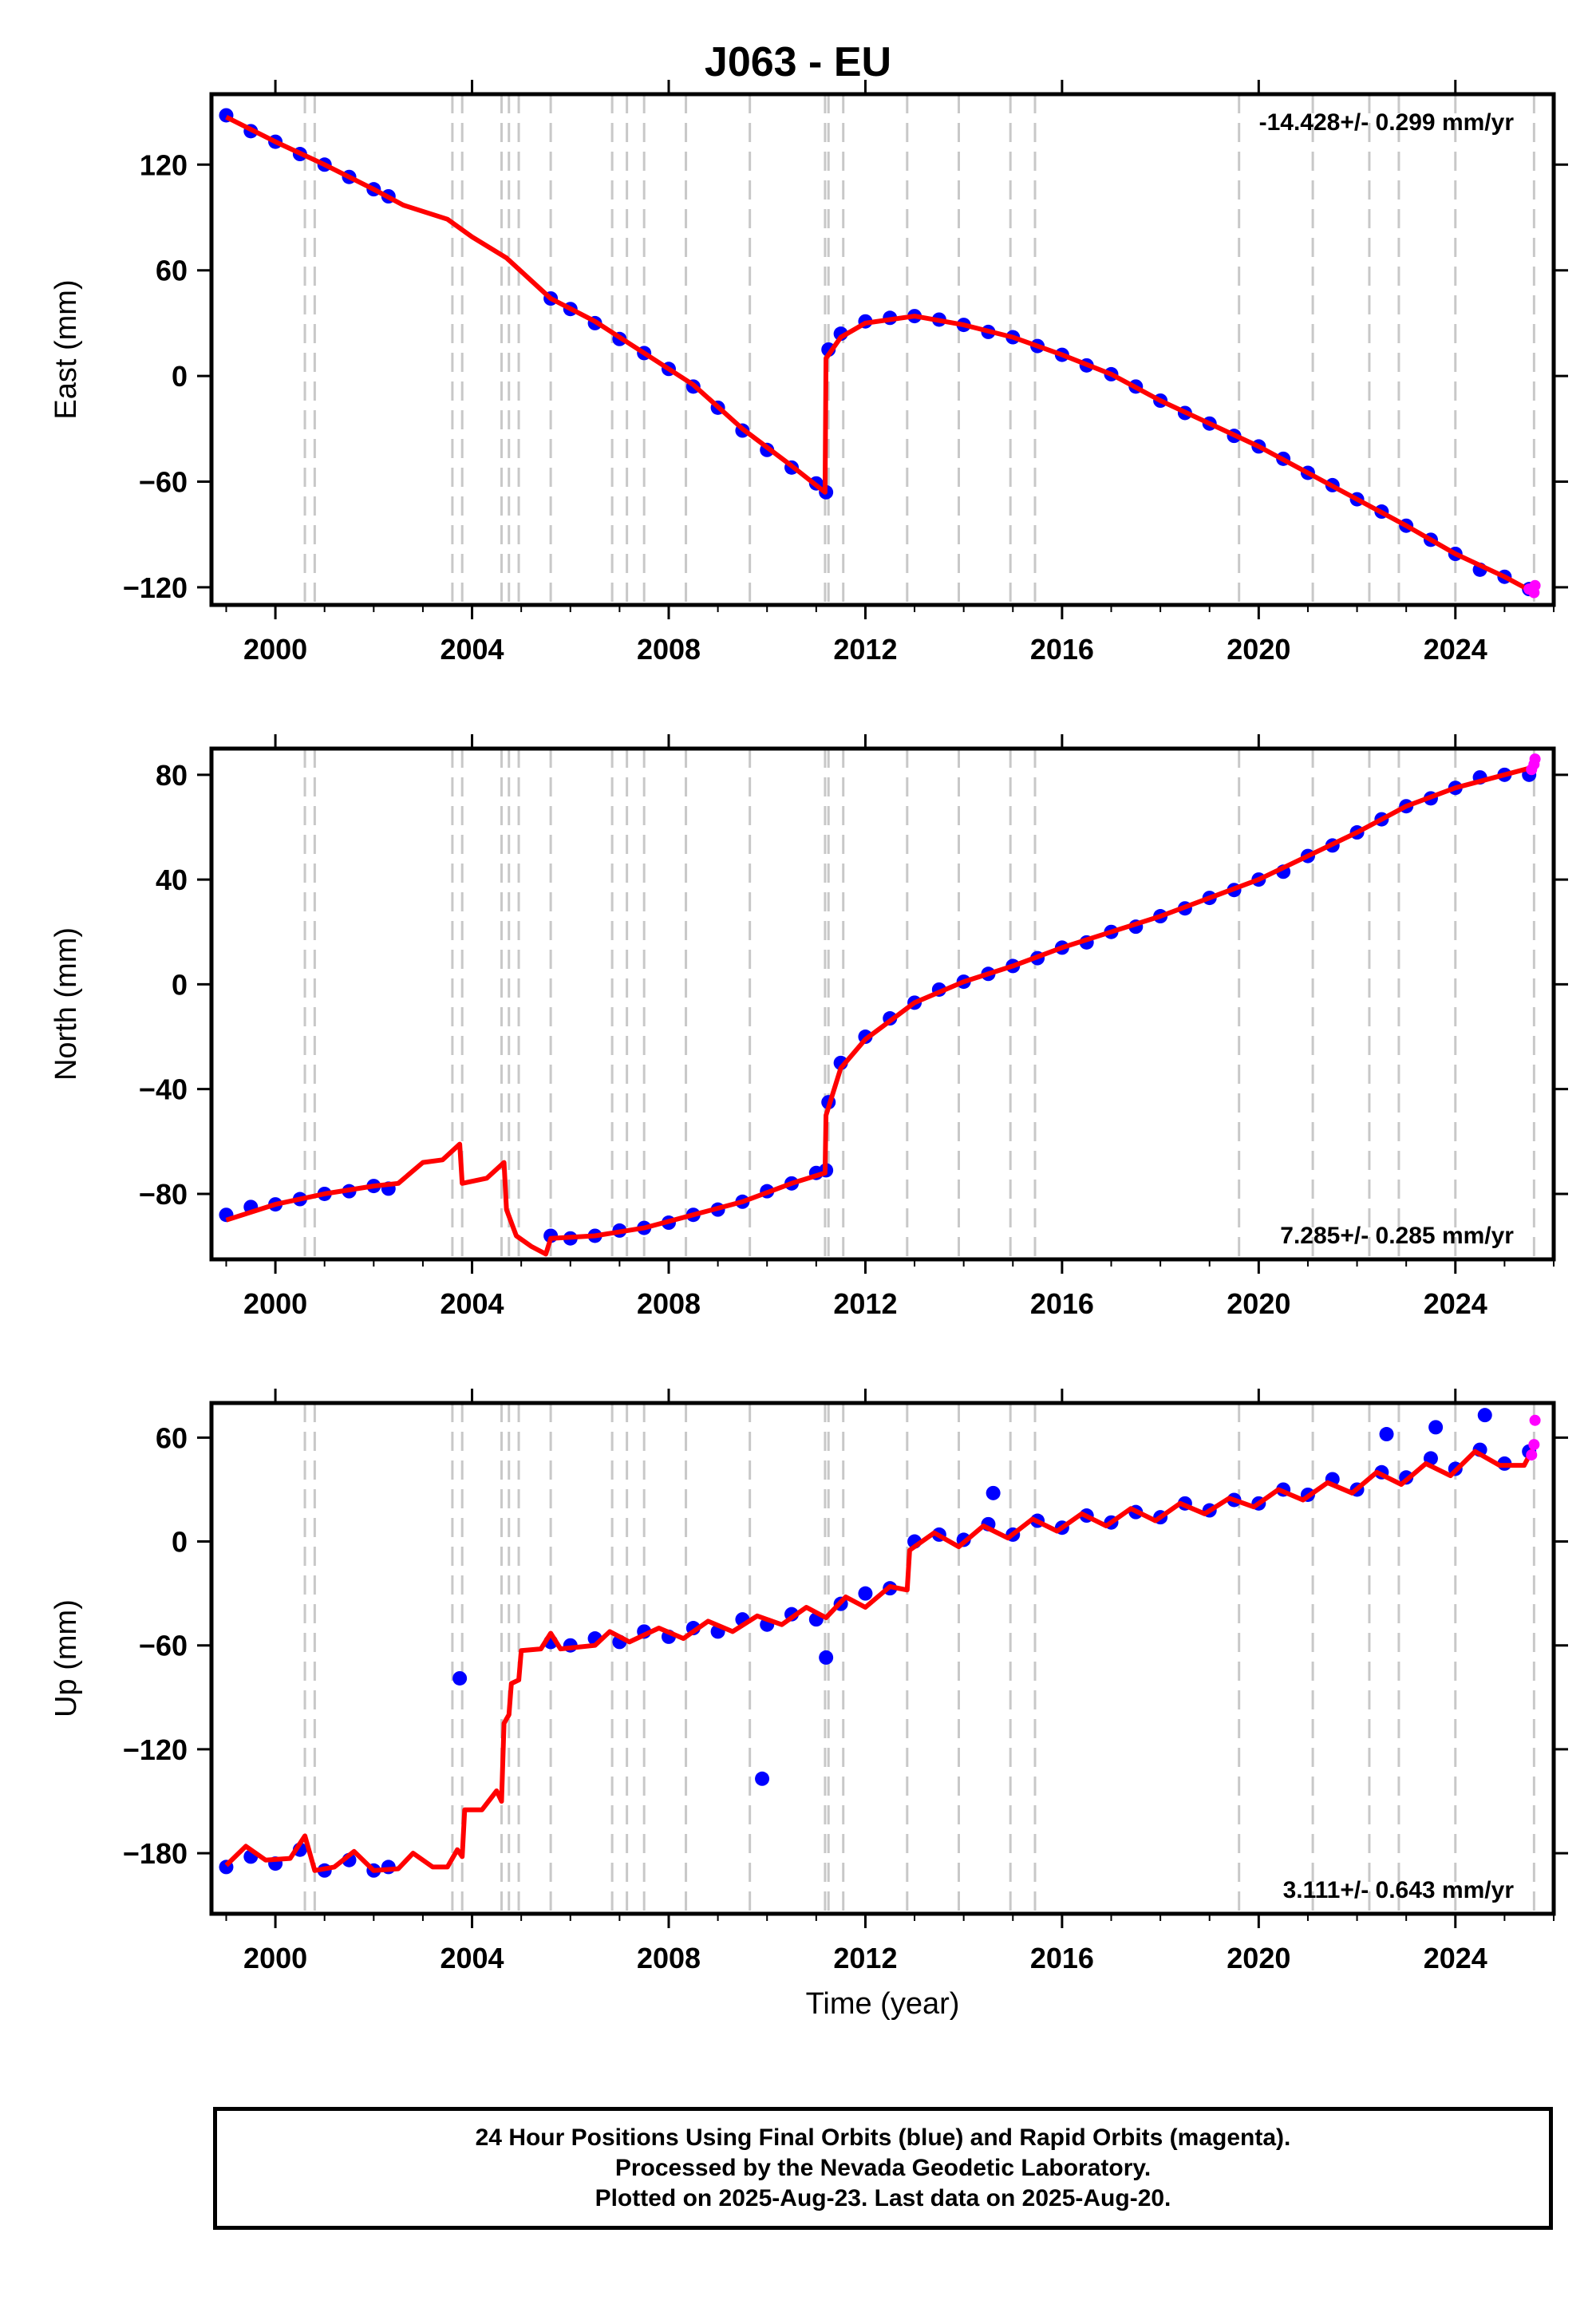 The height and width of the screenshot is (2316, 1596). Describe the element at coordinates (669, 1303) in the screenshot. I see `north-x-tick-label: 2008` at that location.